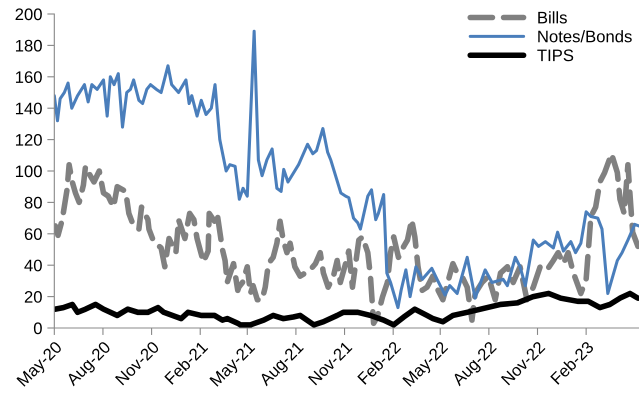  I want to click on y-tick-label: 0, so click(38, 328).